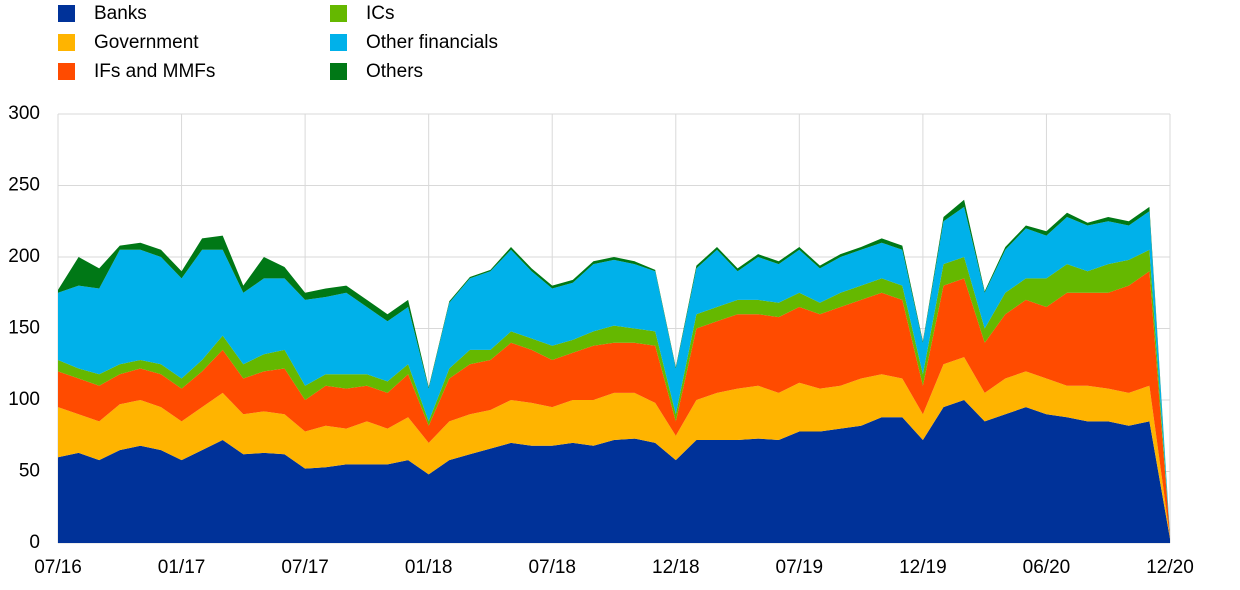  What do you see at coordinates (923, 567) in the screenshot?
I see `x-tick-label: 12/19` at bounding box center [923, 567].